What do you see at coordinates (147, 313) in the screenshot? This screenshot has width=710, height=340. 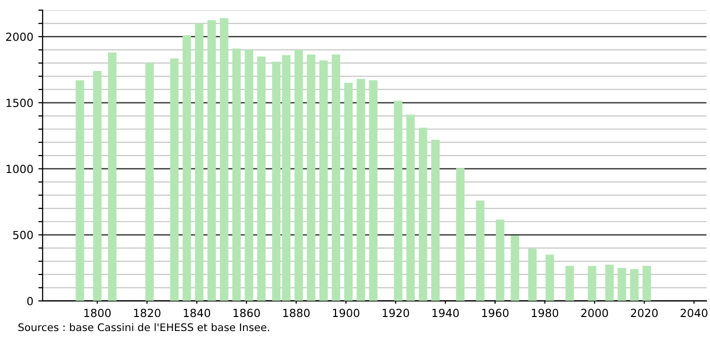 I see `x-tick-label: 1820` at bounding box center [147, 313].